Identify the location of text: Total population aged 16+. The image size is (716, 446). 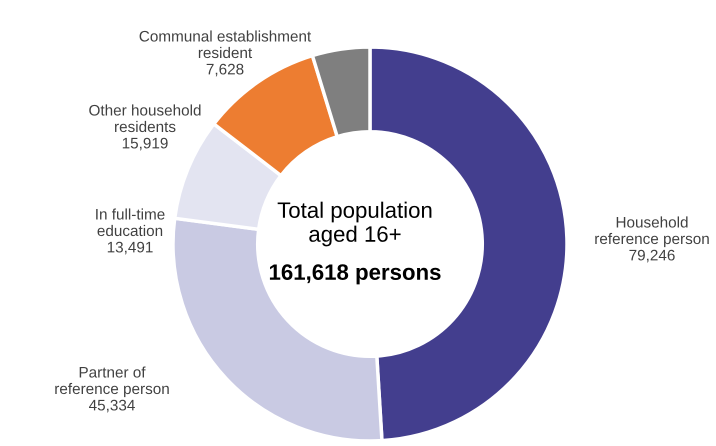
(355, 224).